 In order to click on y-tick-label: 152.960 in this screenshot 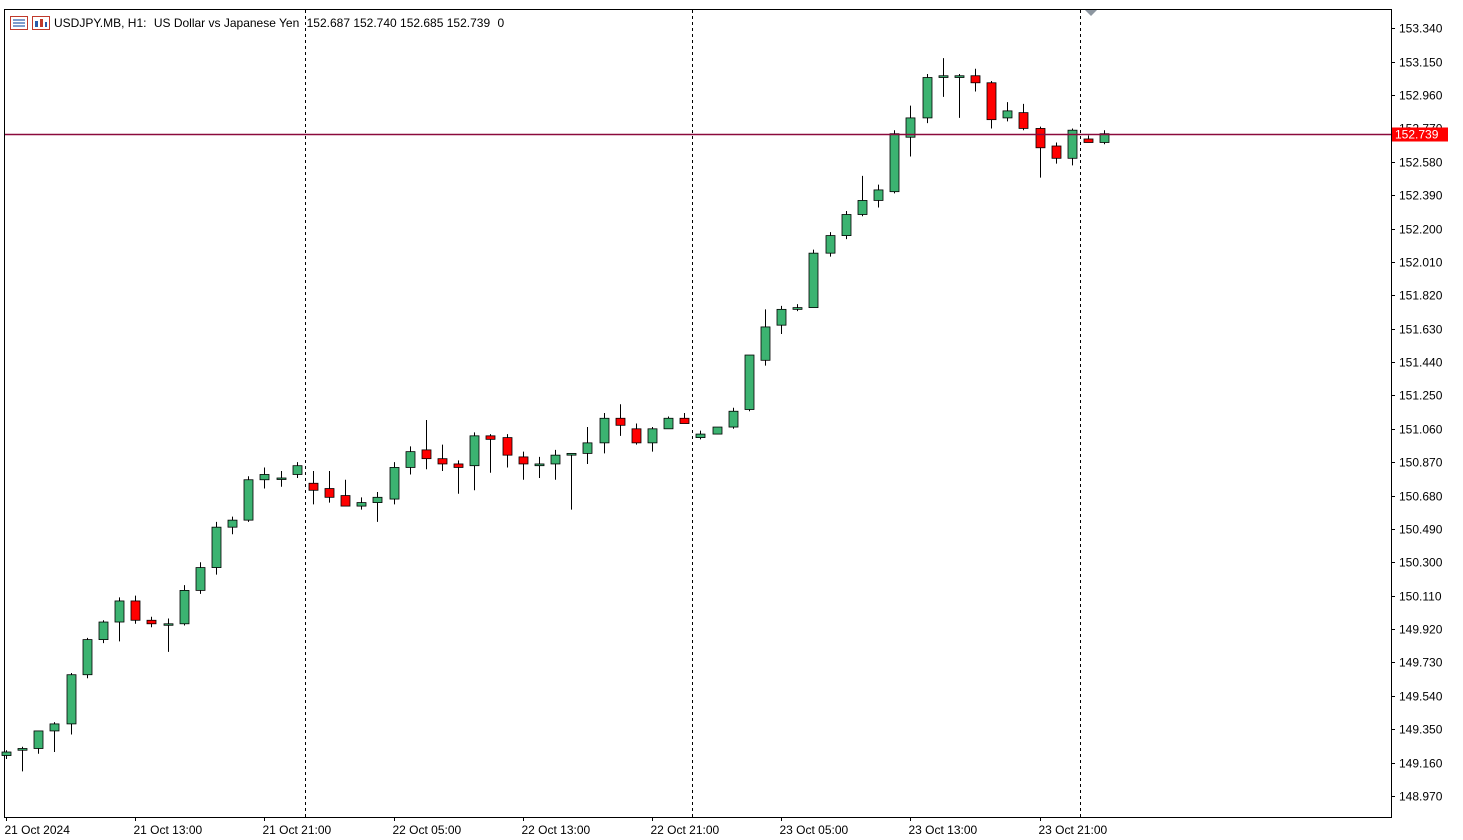, I will do `click(1421, 96)`.